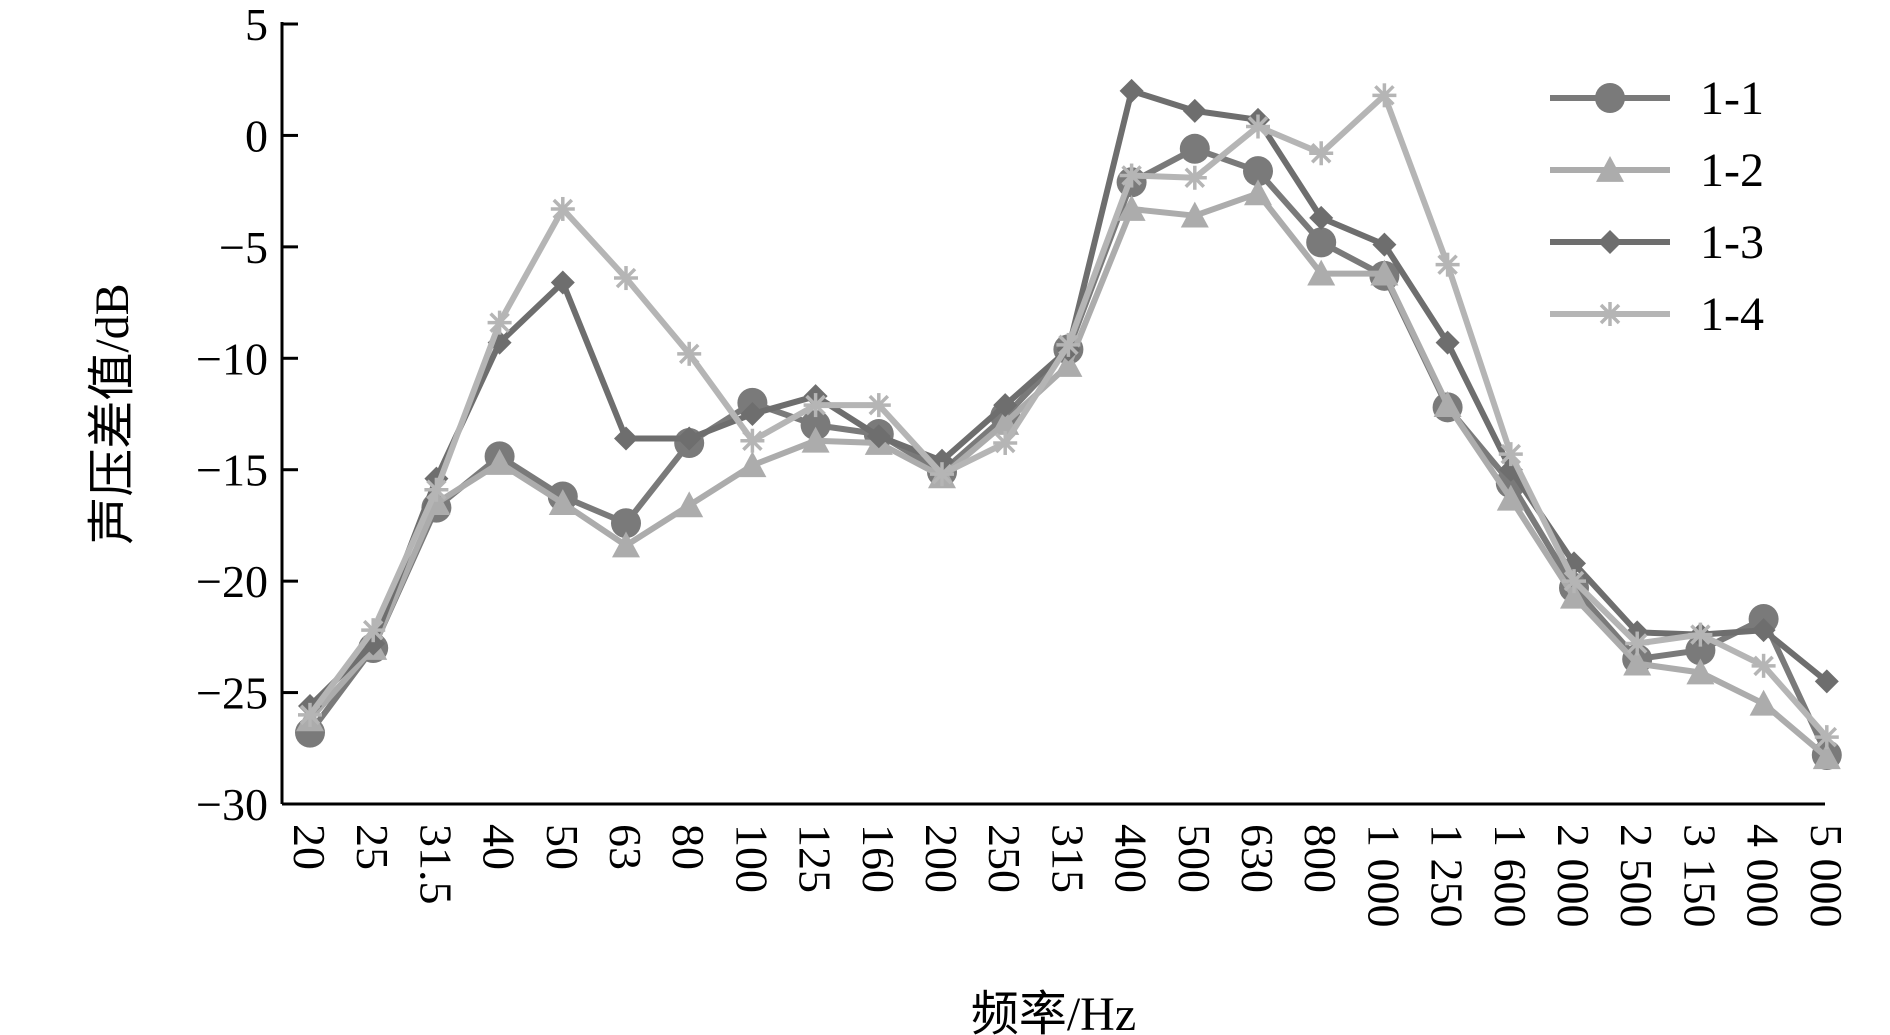 The image size is (1890, 1035). I want to click on legend-item: 1-2, so click(1657, 170).